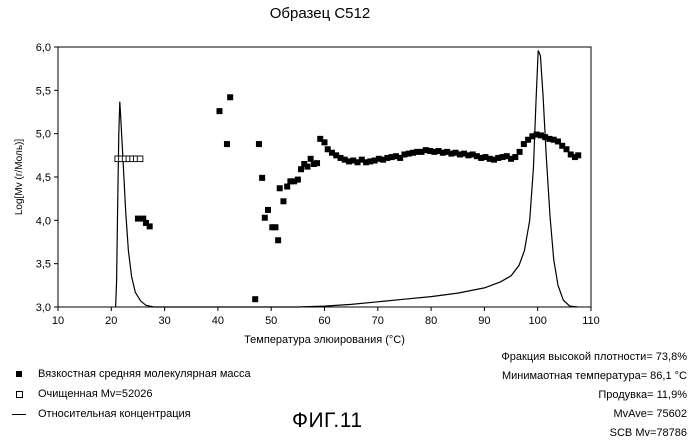 The width and height of the screenshot is (699, 443). What do you see at coordinates (19, 177) in the screenshot?
I see `y-axis-label: Log[Mv (г/Моль)]` at bounding box center [19, 177].